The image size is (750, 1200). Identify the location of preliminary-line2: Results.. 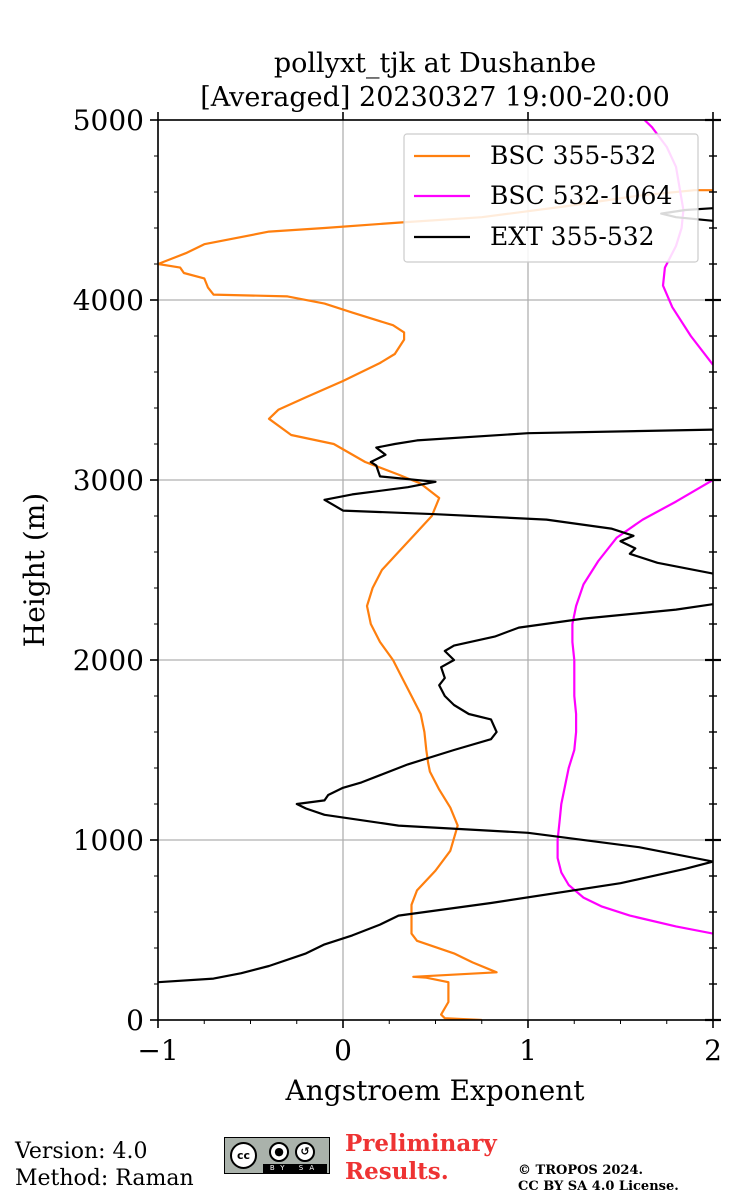
(397, 1171).